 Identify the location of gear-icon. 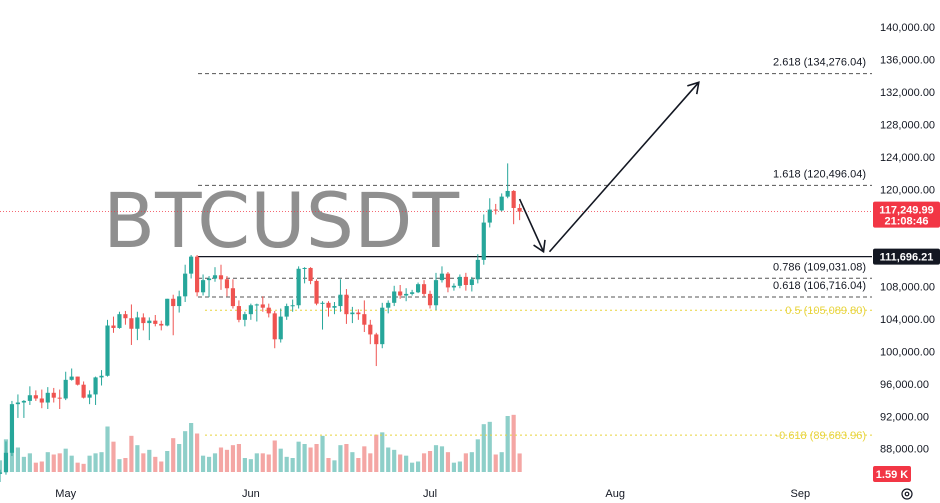
(907, 494).